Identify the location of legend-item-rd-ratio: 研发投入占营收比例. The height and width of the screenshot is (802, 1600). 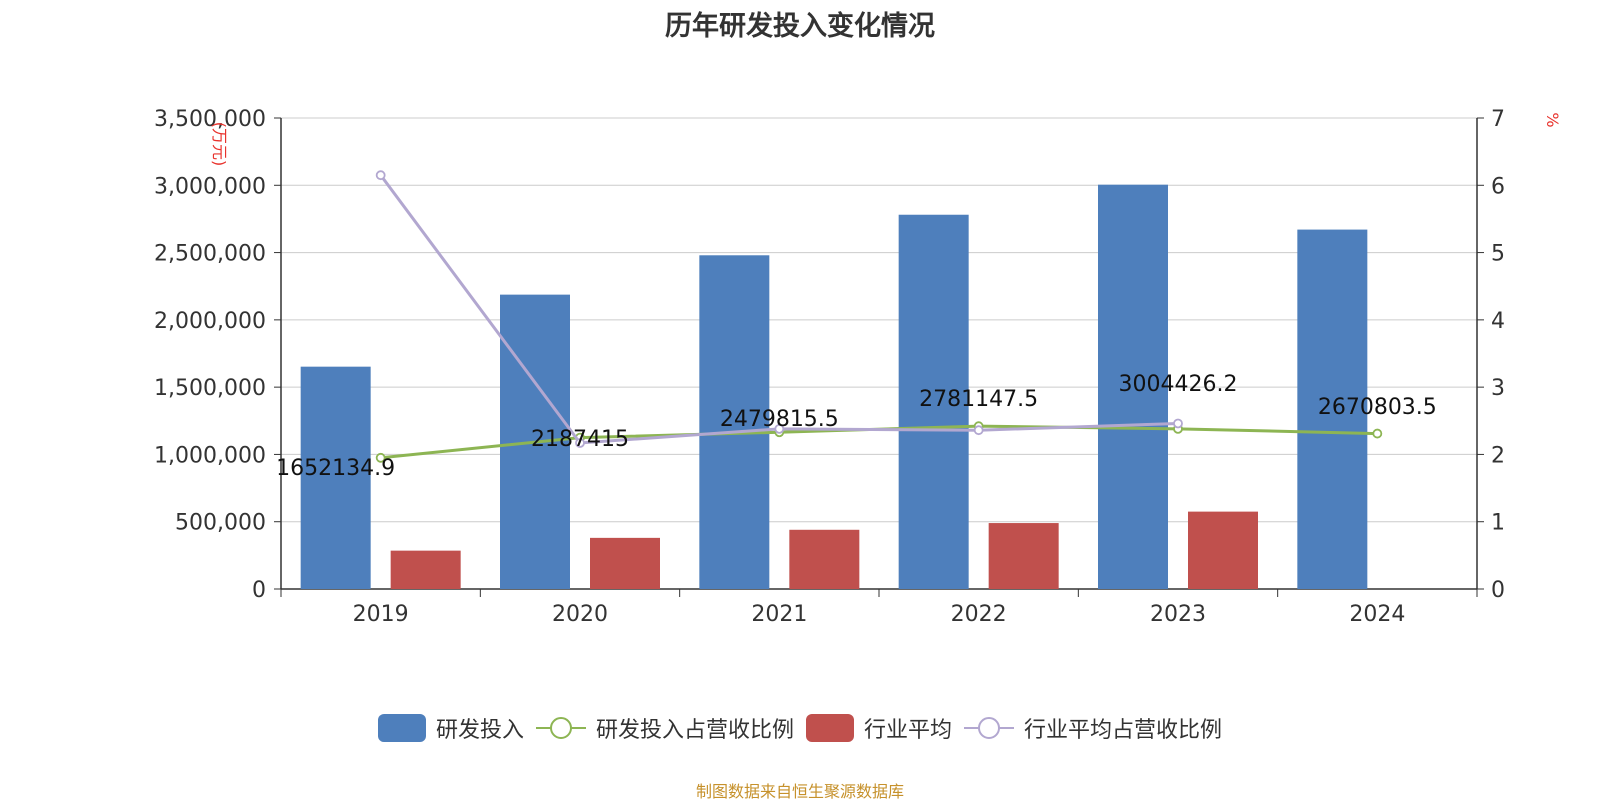
(664, 728).